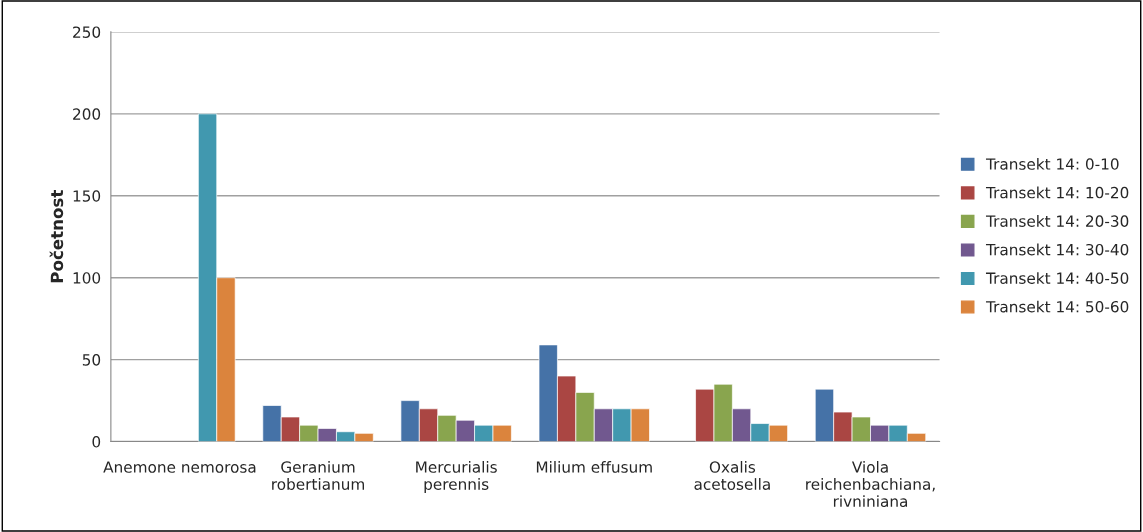 The image size is (1143, 532). I want to click on x-tick-label: Oxalis acetosella, so click(732, 475).